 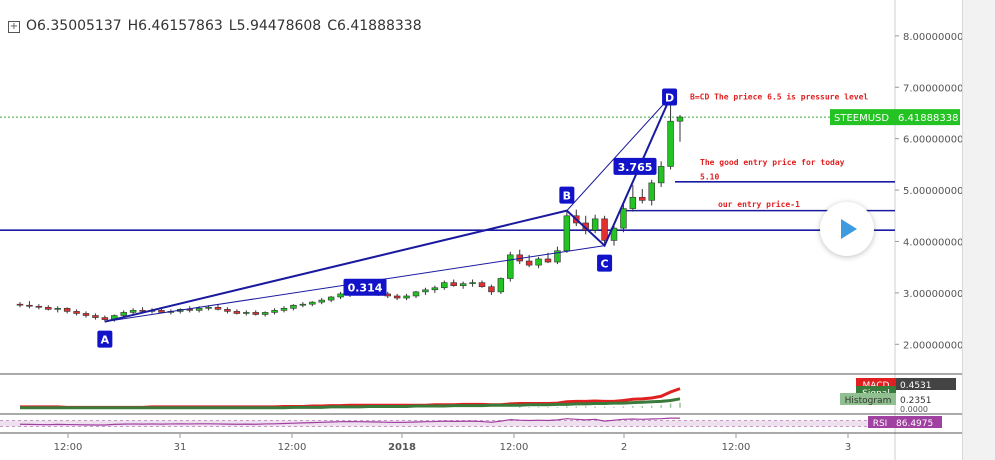 I want to click on point-b-label-box, so click(x=567, y=195).